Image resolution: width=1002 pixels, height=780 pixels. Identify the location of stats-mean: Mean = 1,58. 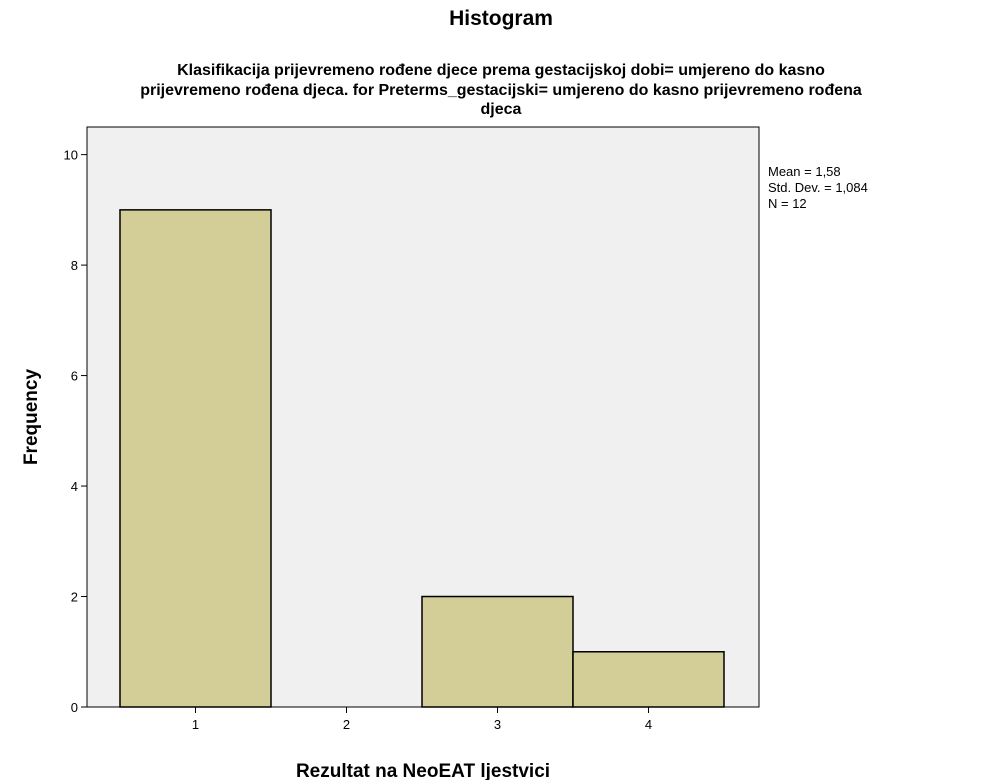
(804, 171).